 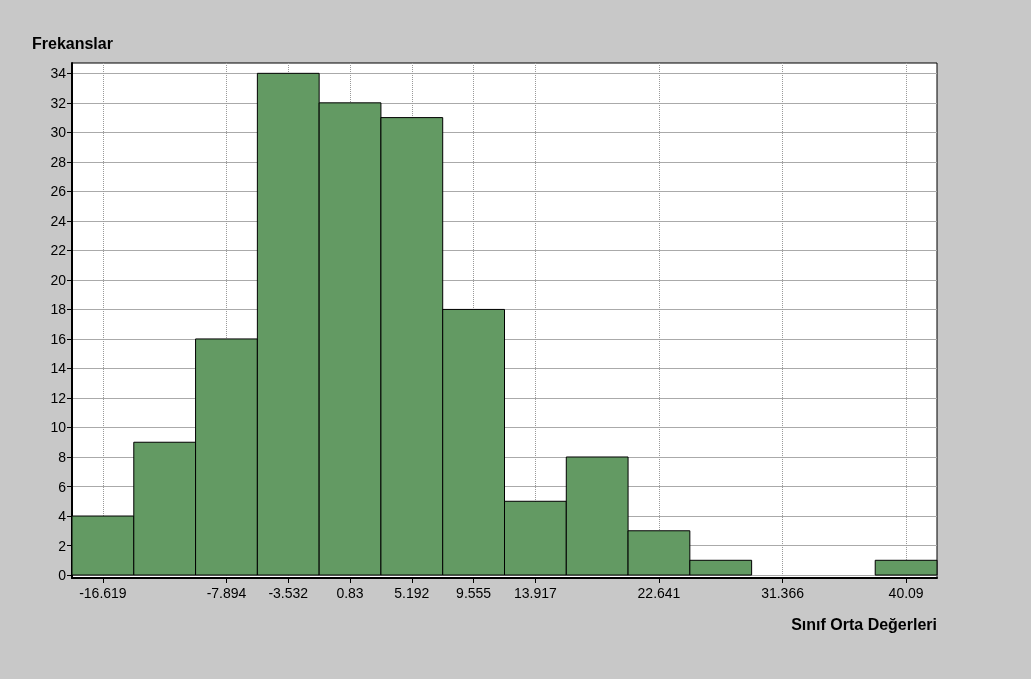 What do you see at coordinates (412, 593) in the screenshot?
I see `x-tick-label: 5.192` at bounding box center [412, 593].